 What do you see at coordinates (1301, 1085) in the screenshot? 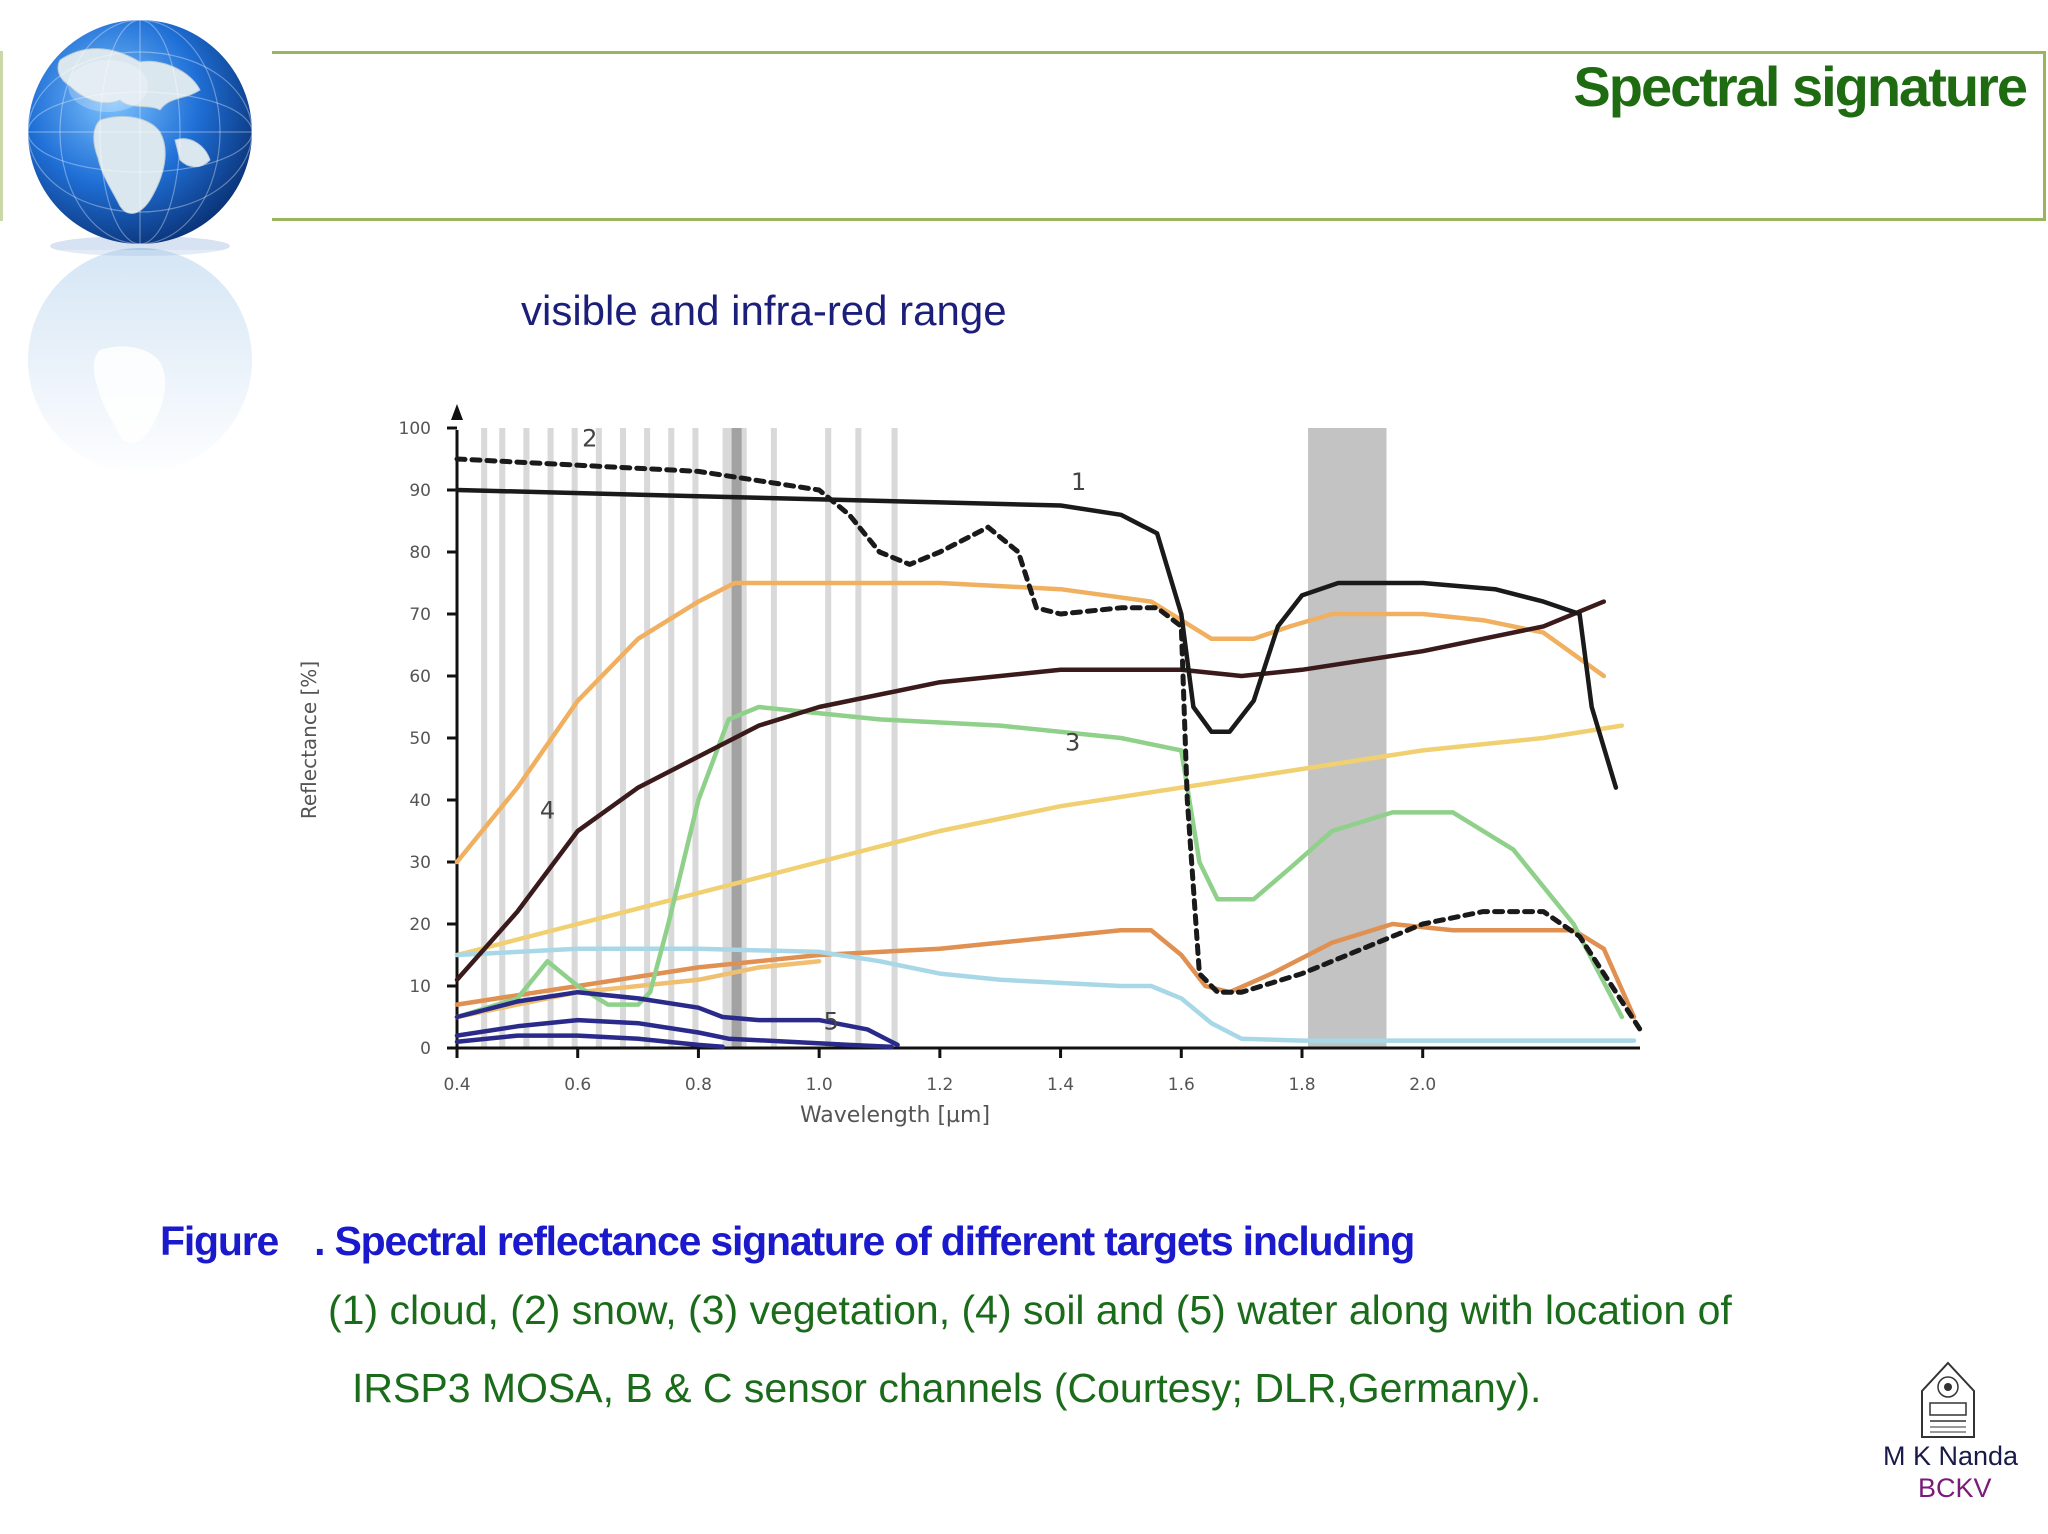
I see `x-tick-label-7: 1.8` at bounding box center [1301, 1085].